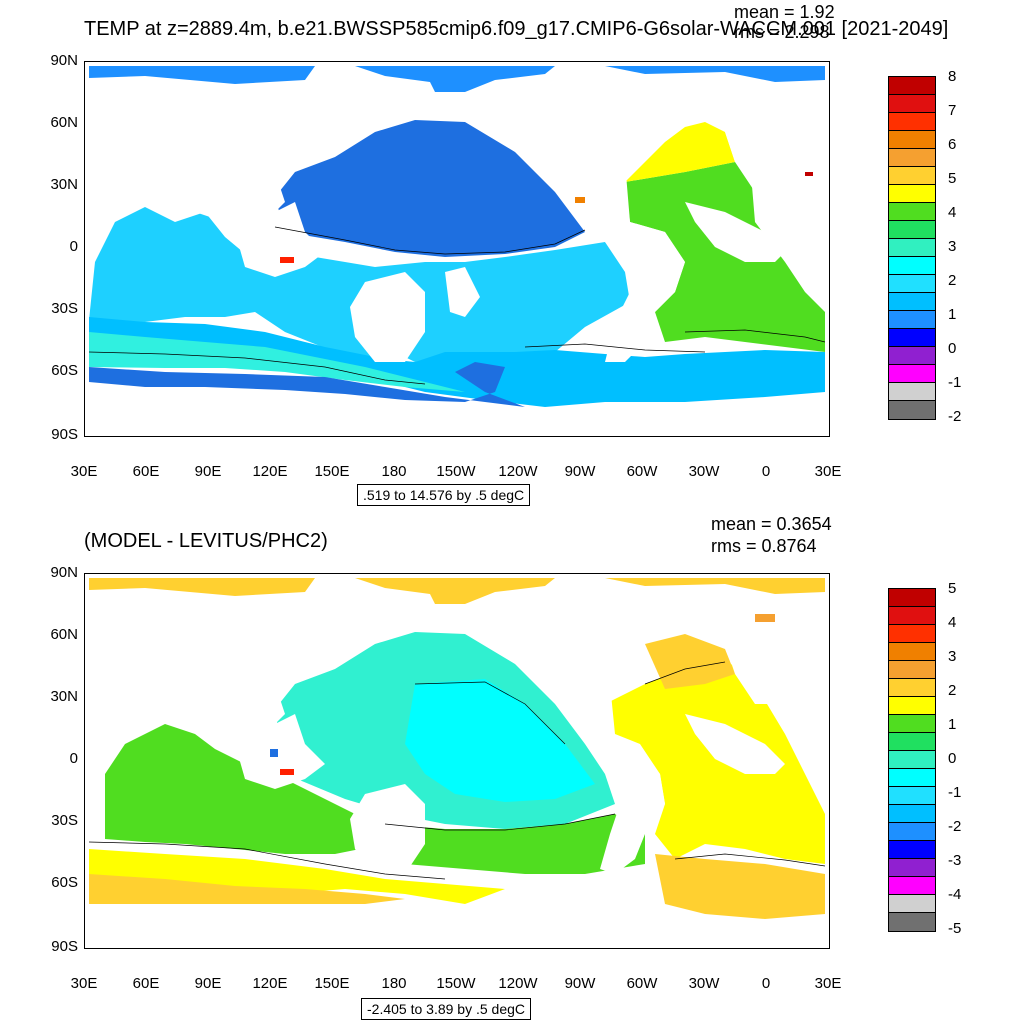 This screenshot has width=1024, height=1024. What do you see at coordinates (784, 12) in the screenshot?
I see `mean-value: mean = 1.92` at bounding box center [784, 12].